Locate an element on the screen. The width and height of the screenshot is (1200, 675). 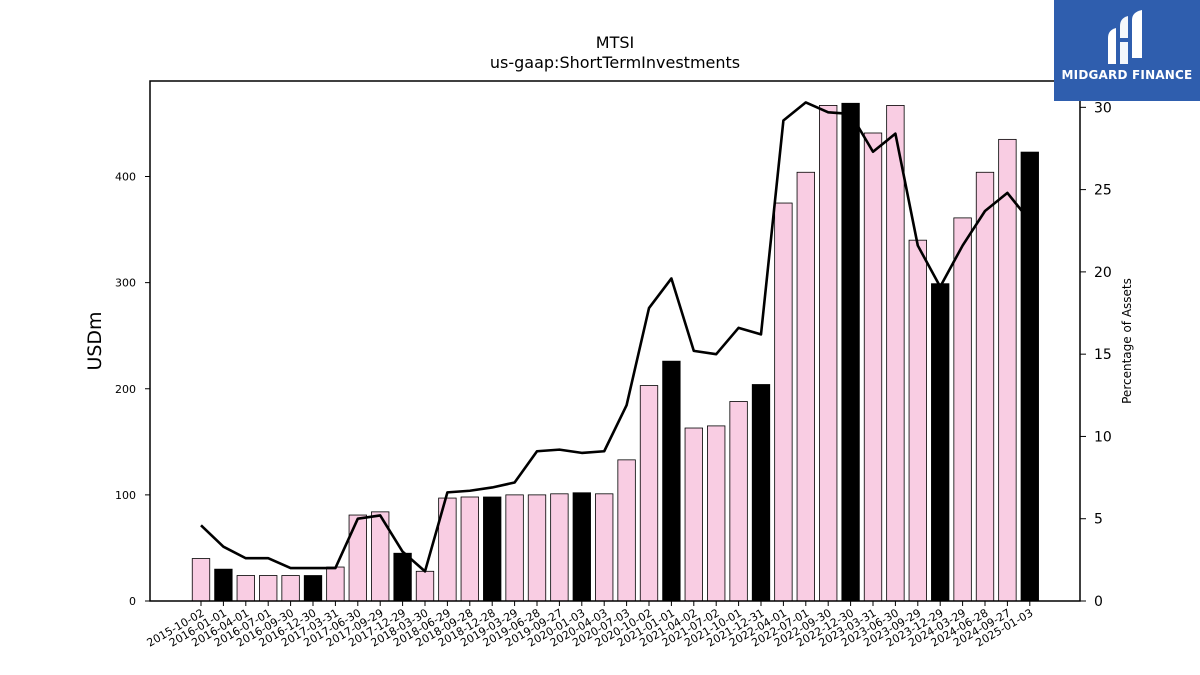
brand-logo: MIDGARD FINANCE is located at coordinates (1127, 50).